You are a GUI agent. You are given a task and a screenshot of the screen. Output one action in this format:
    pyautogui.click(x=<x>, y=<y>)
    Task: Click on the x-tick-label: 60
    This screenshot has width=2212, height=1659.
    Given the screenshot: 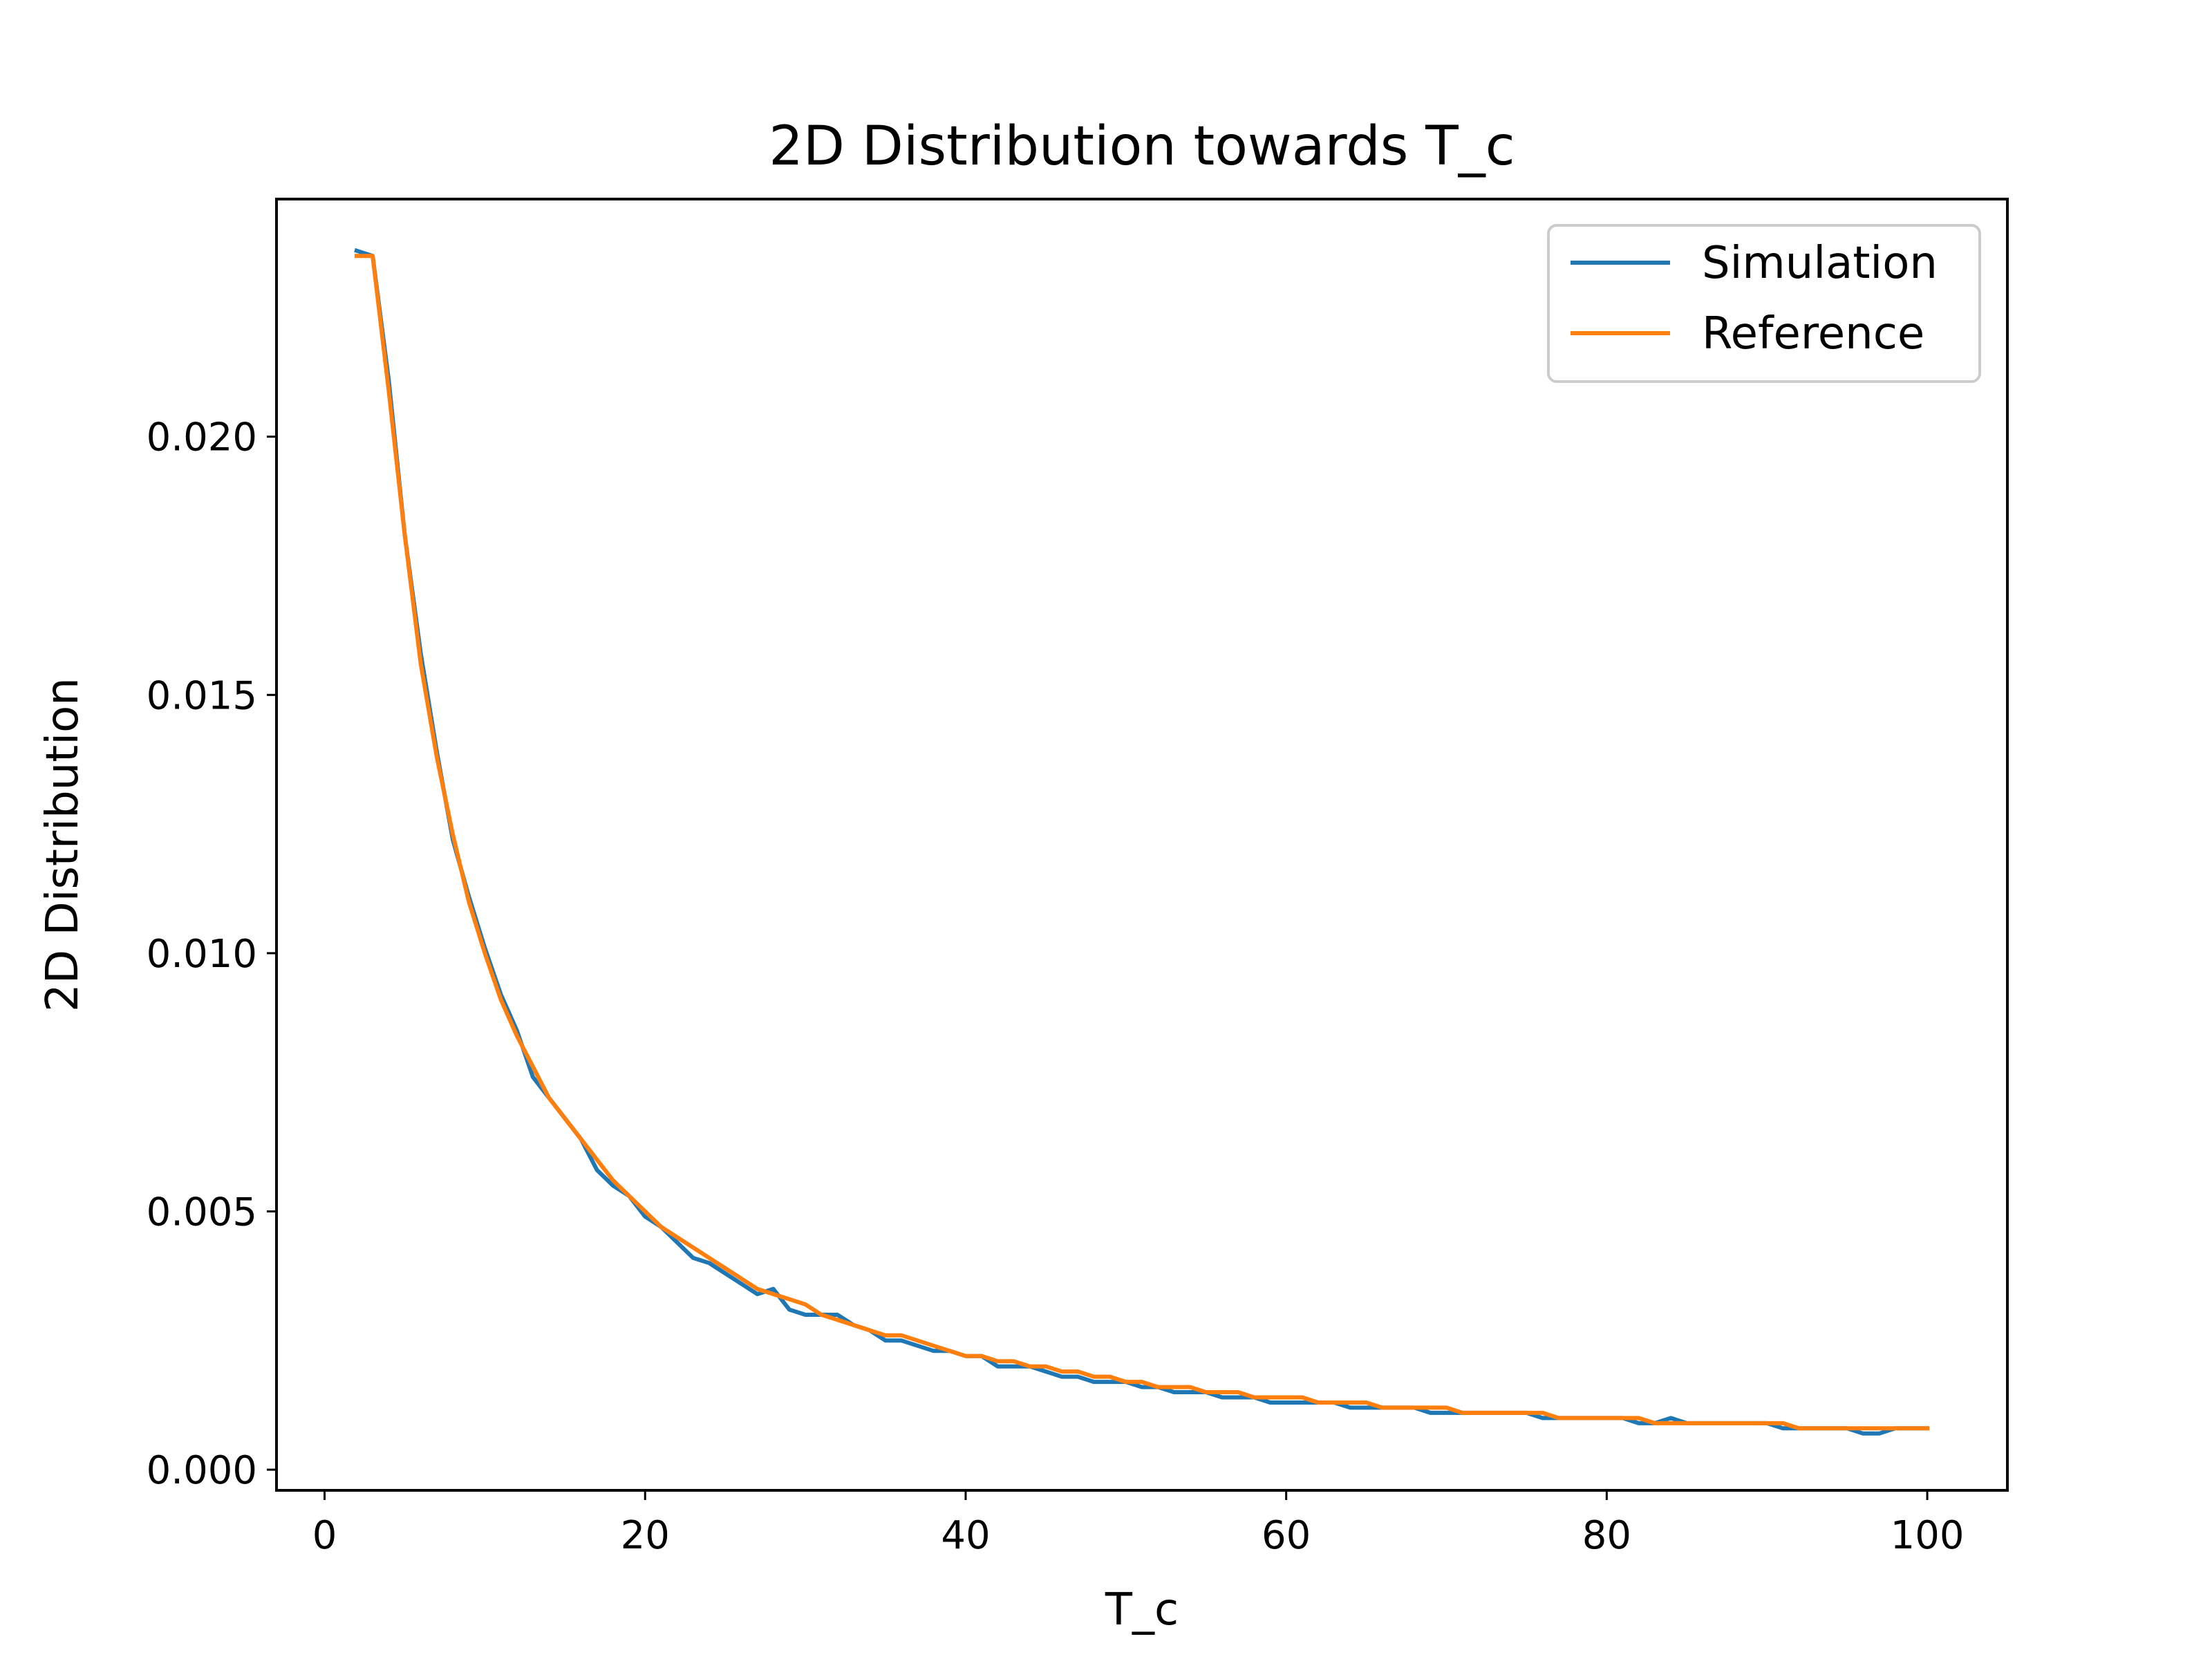 What is the action you would take?
    pyautogui.click(x=1286, y=1535)
    